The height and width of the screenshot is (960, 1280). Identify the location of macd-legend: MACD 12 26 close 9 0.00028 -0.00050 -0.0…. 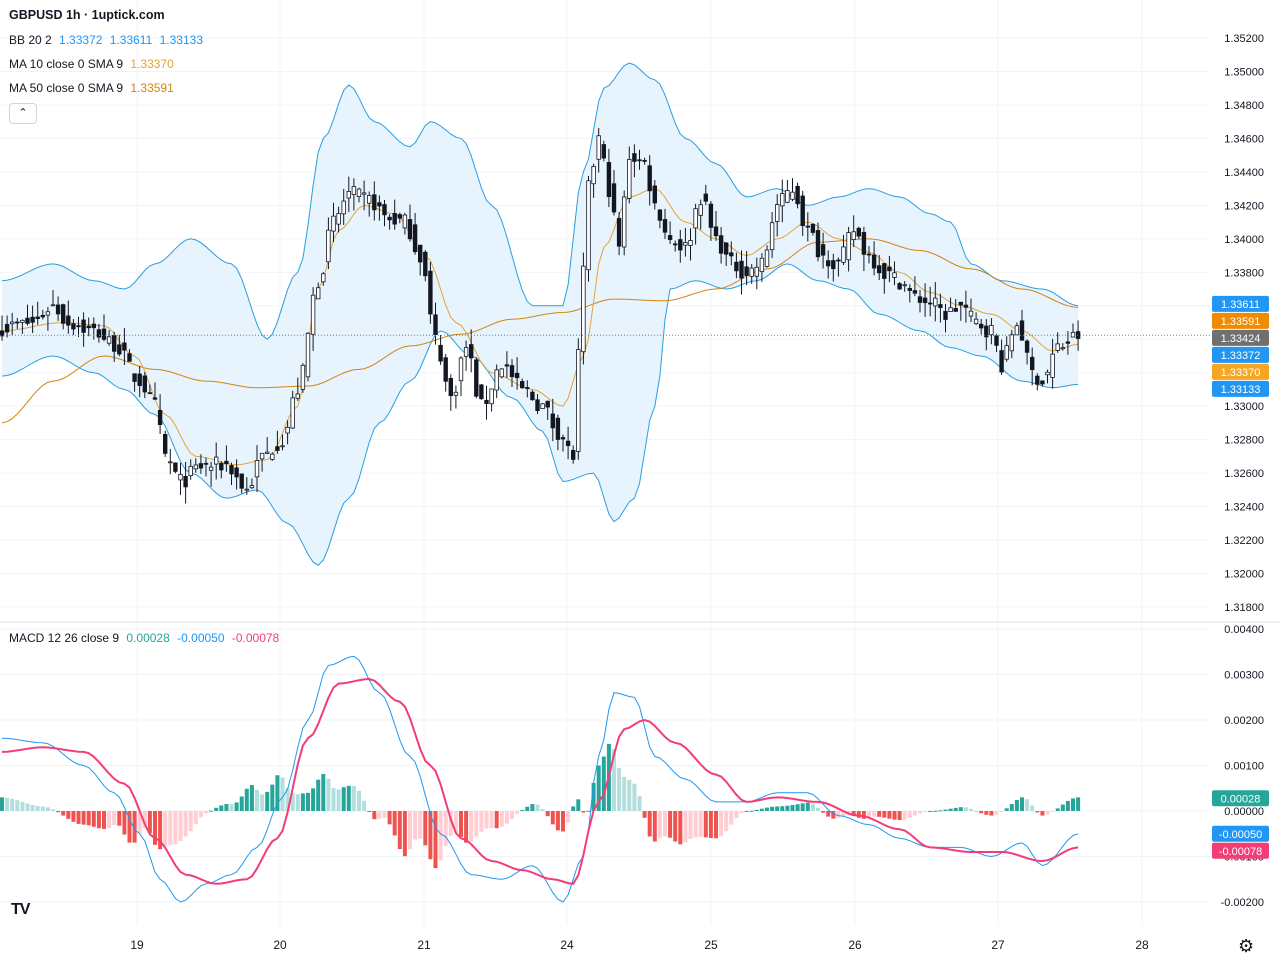
(146, 638).